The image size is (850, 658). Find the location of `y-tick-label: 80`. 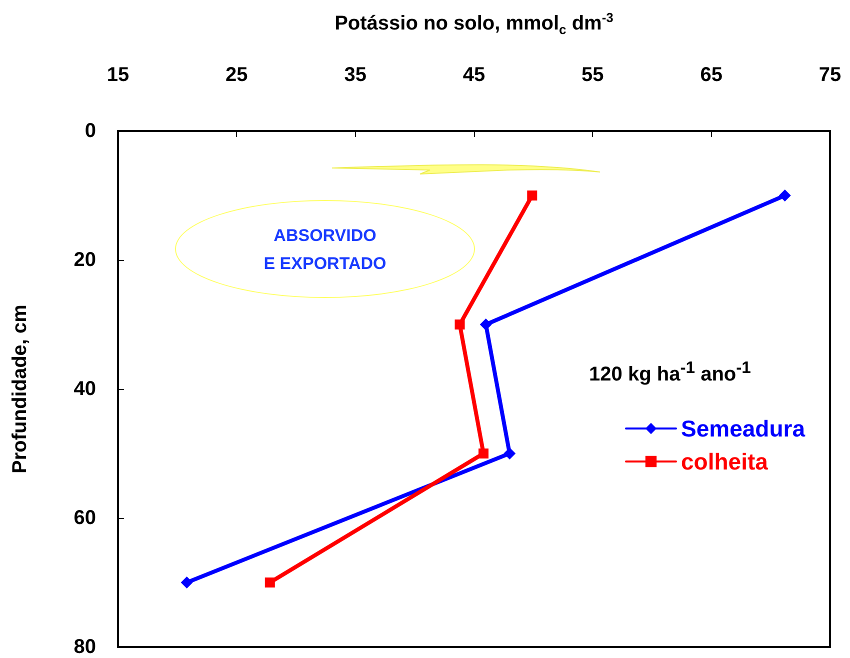

y-tick-label: 80 is located at coordinates (85, 647).